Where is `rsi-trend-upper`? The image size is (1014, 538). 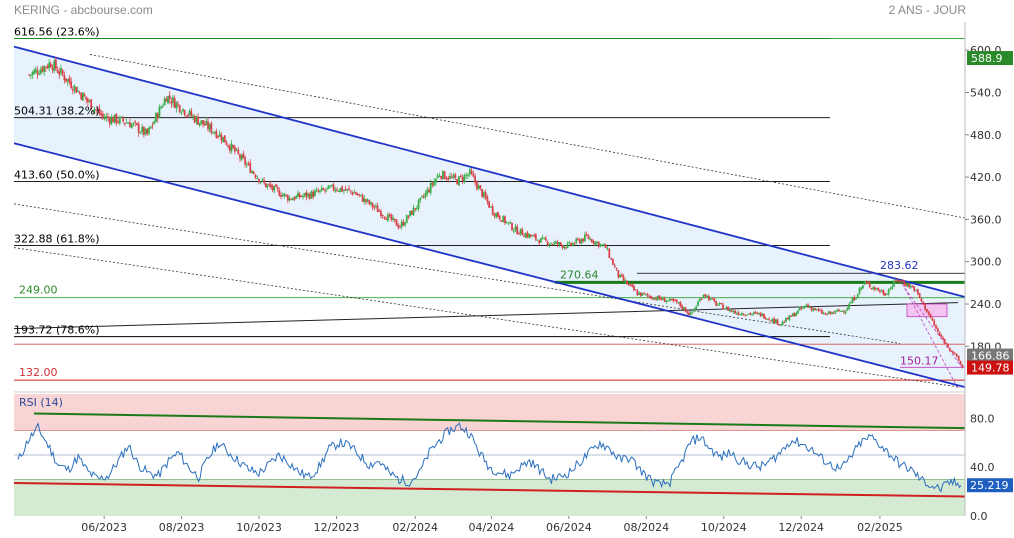
rsi-trend-upper is located at coordinates (499, 421).